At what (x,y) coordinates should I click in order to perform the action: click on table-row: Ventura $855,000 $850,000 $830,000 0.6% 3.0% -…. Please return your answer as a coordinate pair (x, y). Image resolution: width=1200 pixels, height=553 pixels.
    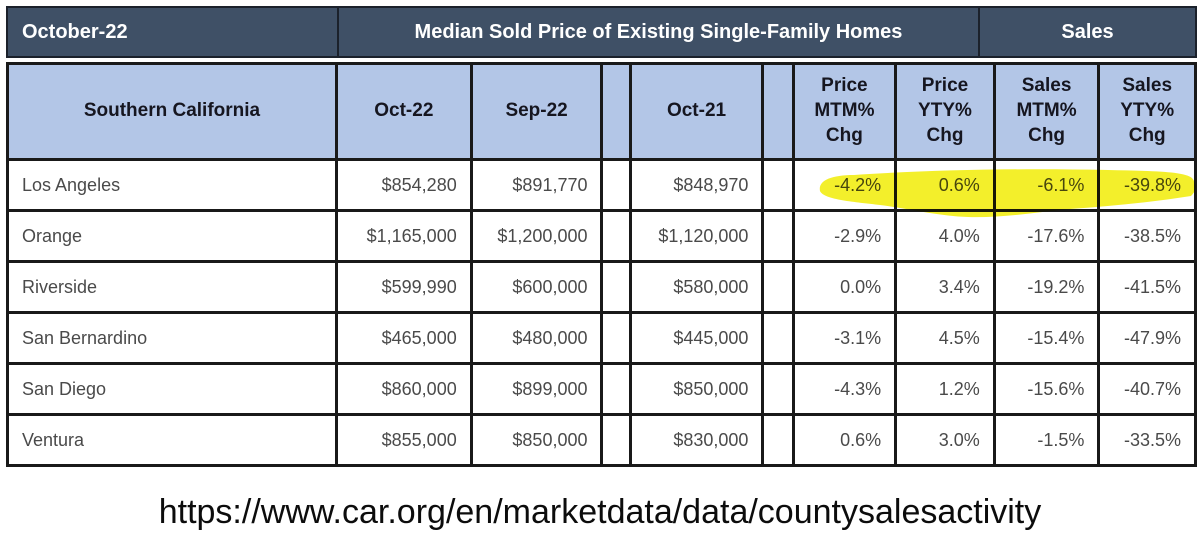
    Looking at the image, I should click on (601, 440).